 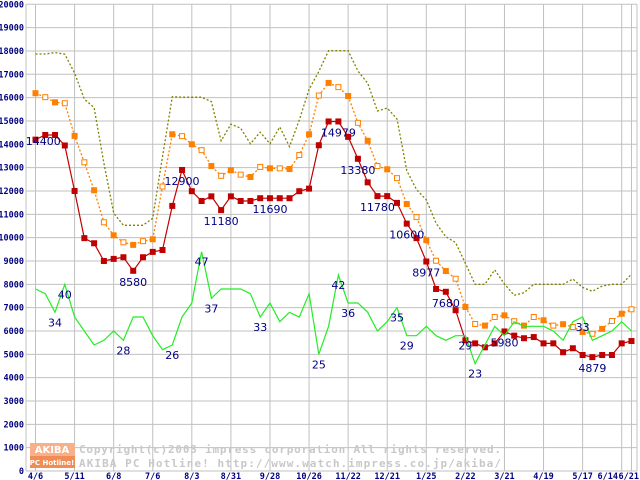 What do you see at coordinates (387, 476) in the screenshot?
I see `x-tick-label: 12/21` at bounding box center [387, 476].